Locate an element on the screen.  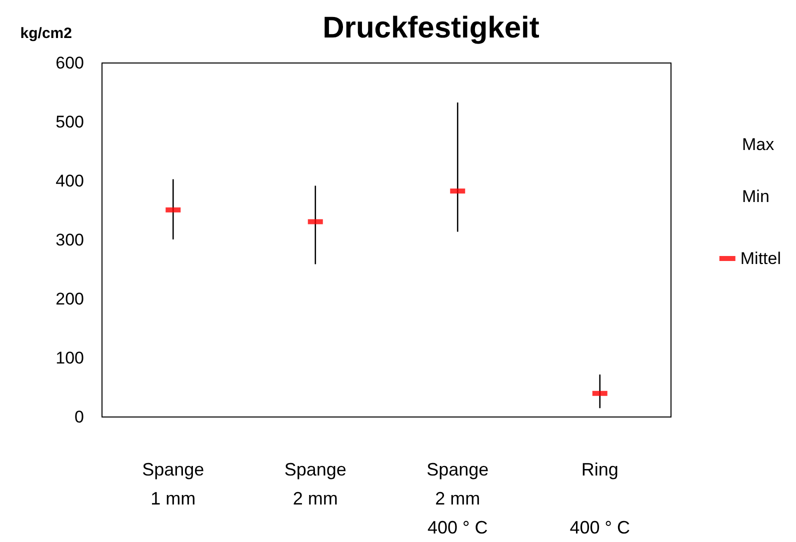
x-tick-label: Spange 1 mm is located at coordinates (173, 484).